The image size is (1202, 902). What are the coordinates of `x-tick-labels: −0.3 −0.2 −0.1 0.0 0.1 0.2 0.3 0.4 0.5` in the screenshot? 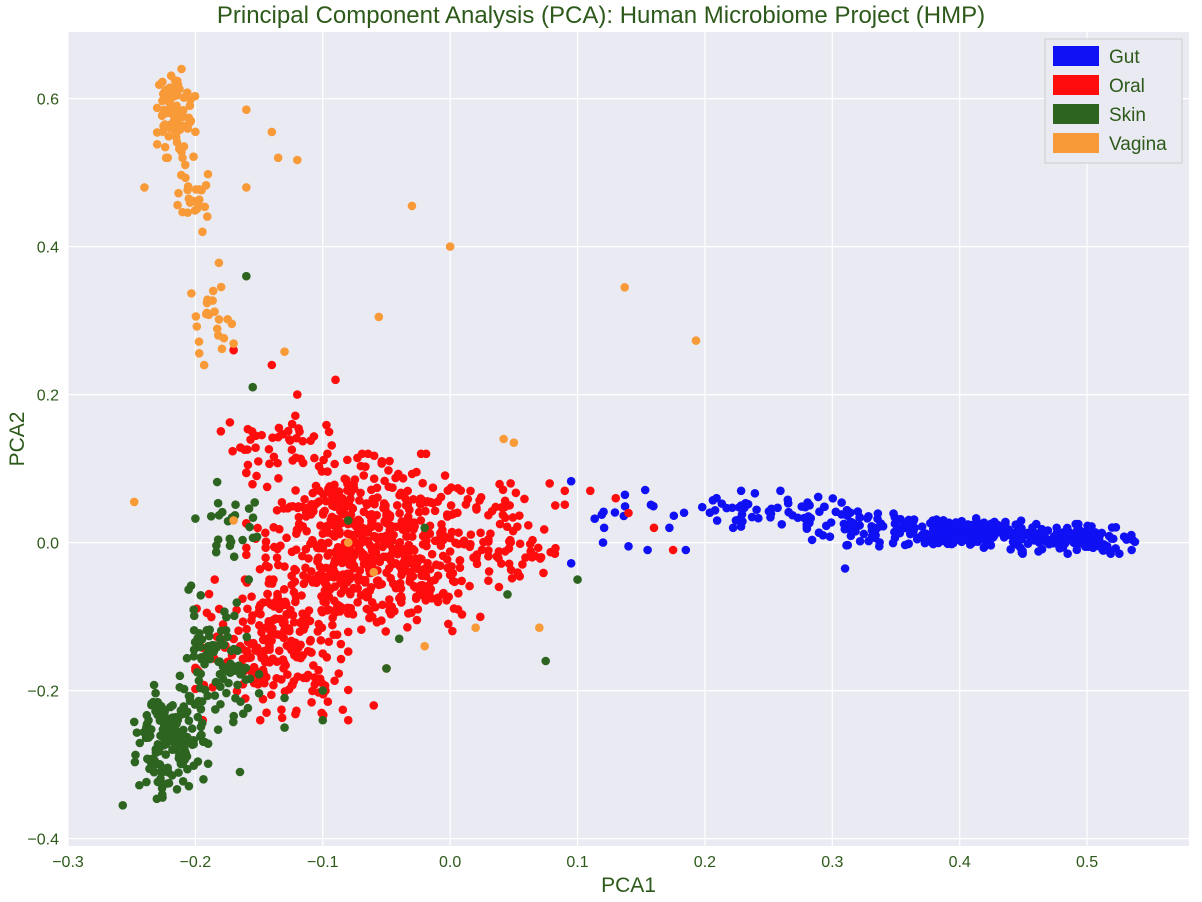 It's located at (575, 862).